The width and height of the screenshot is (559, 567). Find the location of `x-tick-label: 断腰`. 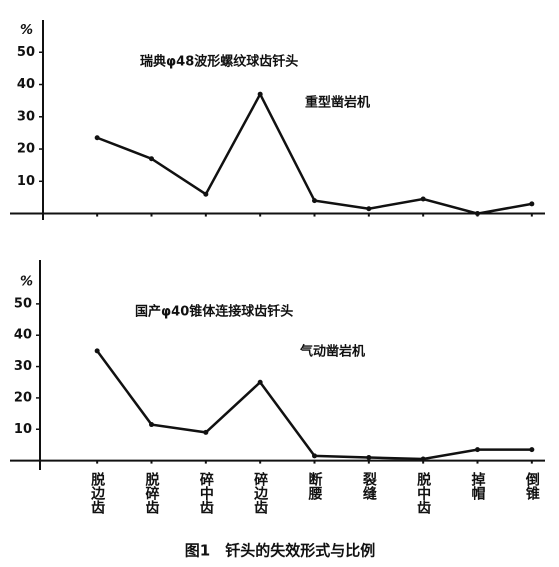

x-tick-label: 断腰 is located at coordinates (315, 486).